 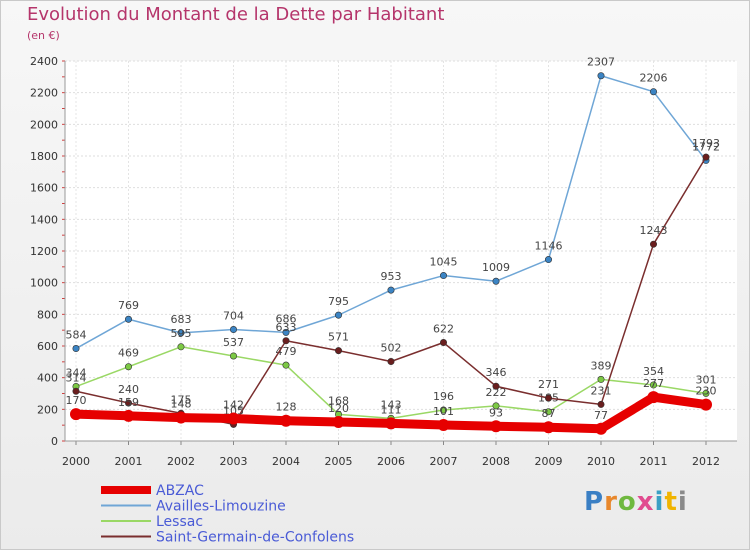 I want to click on data-label-availles-limouzine: 704, so click(x=233, y=316).